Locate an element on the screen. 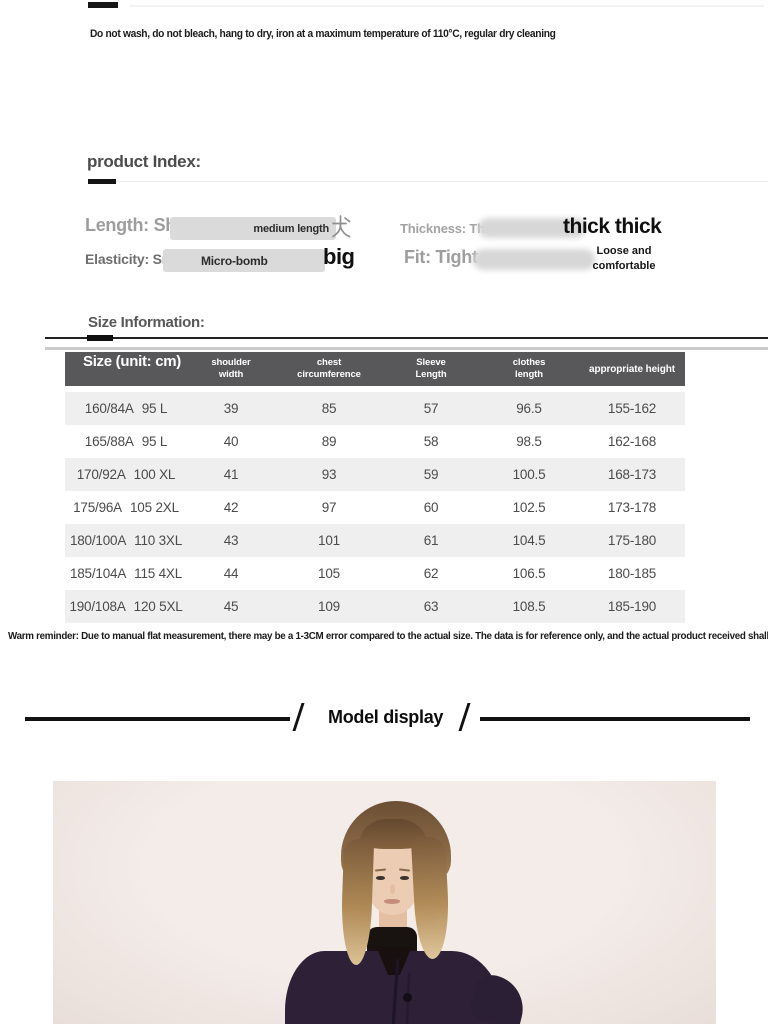 This screenshot has width=768, height=1024. table-cell: 93 is located at coordinates (329, 474).